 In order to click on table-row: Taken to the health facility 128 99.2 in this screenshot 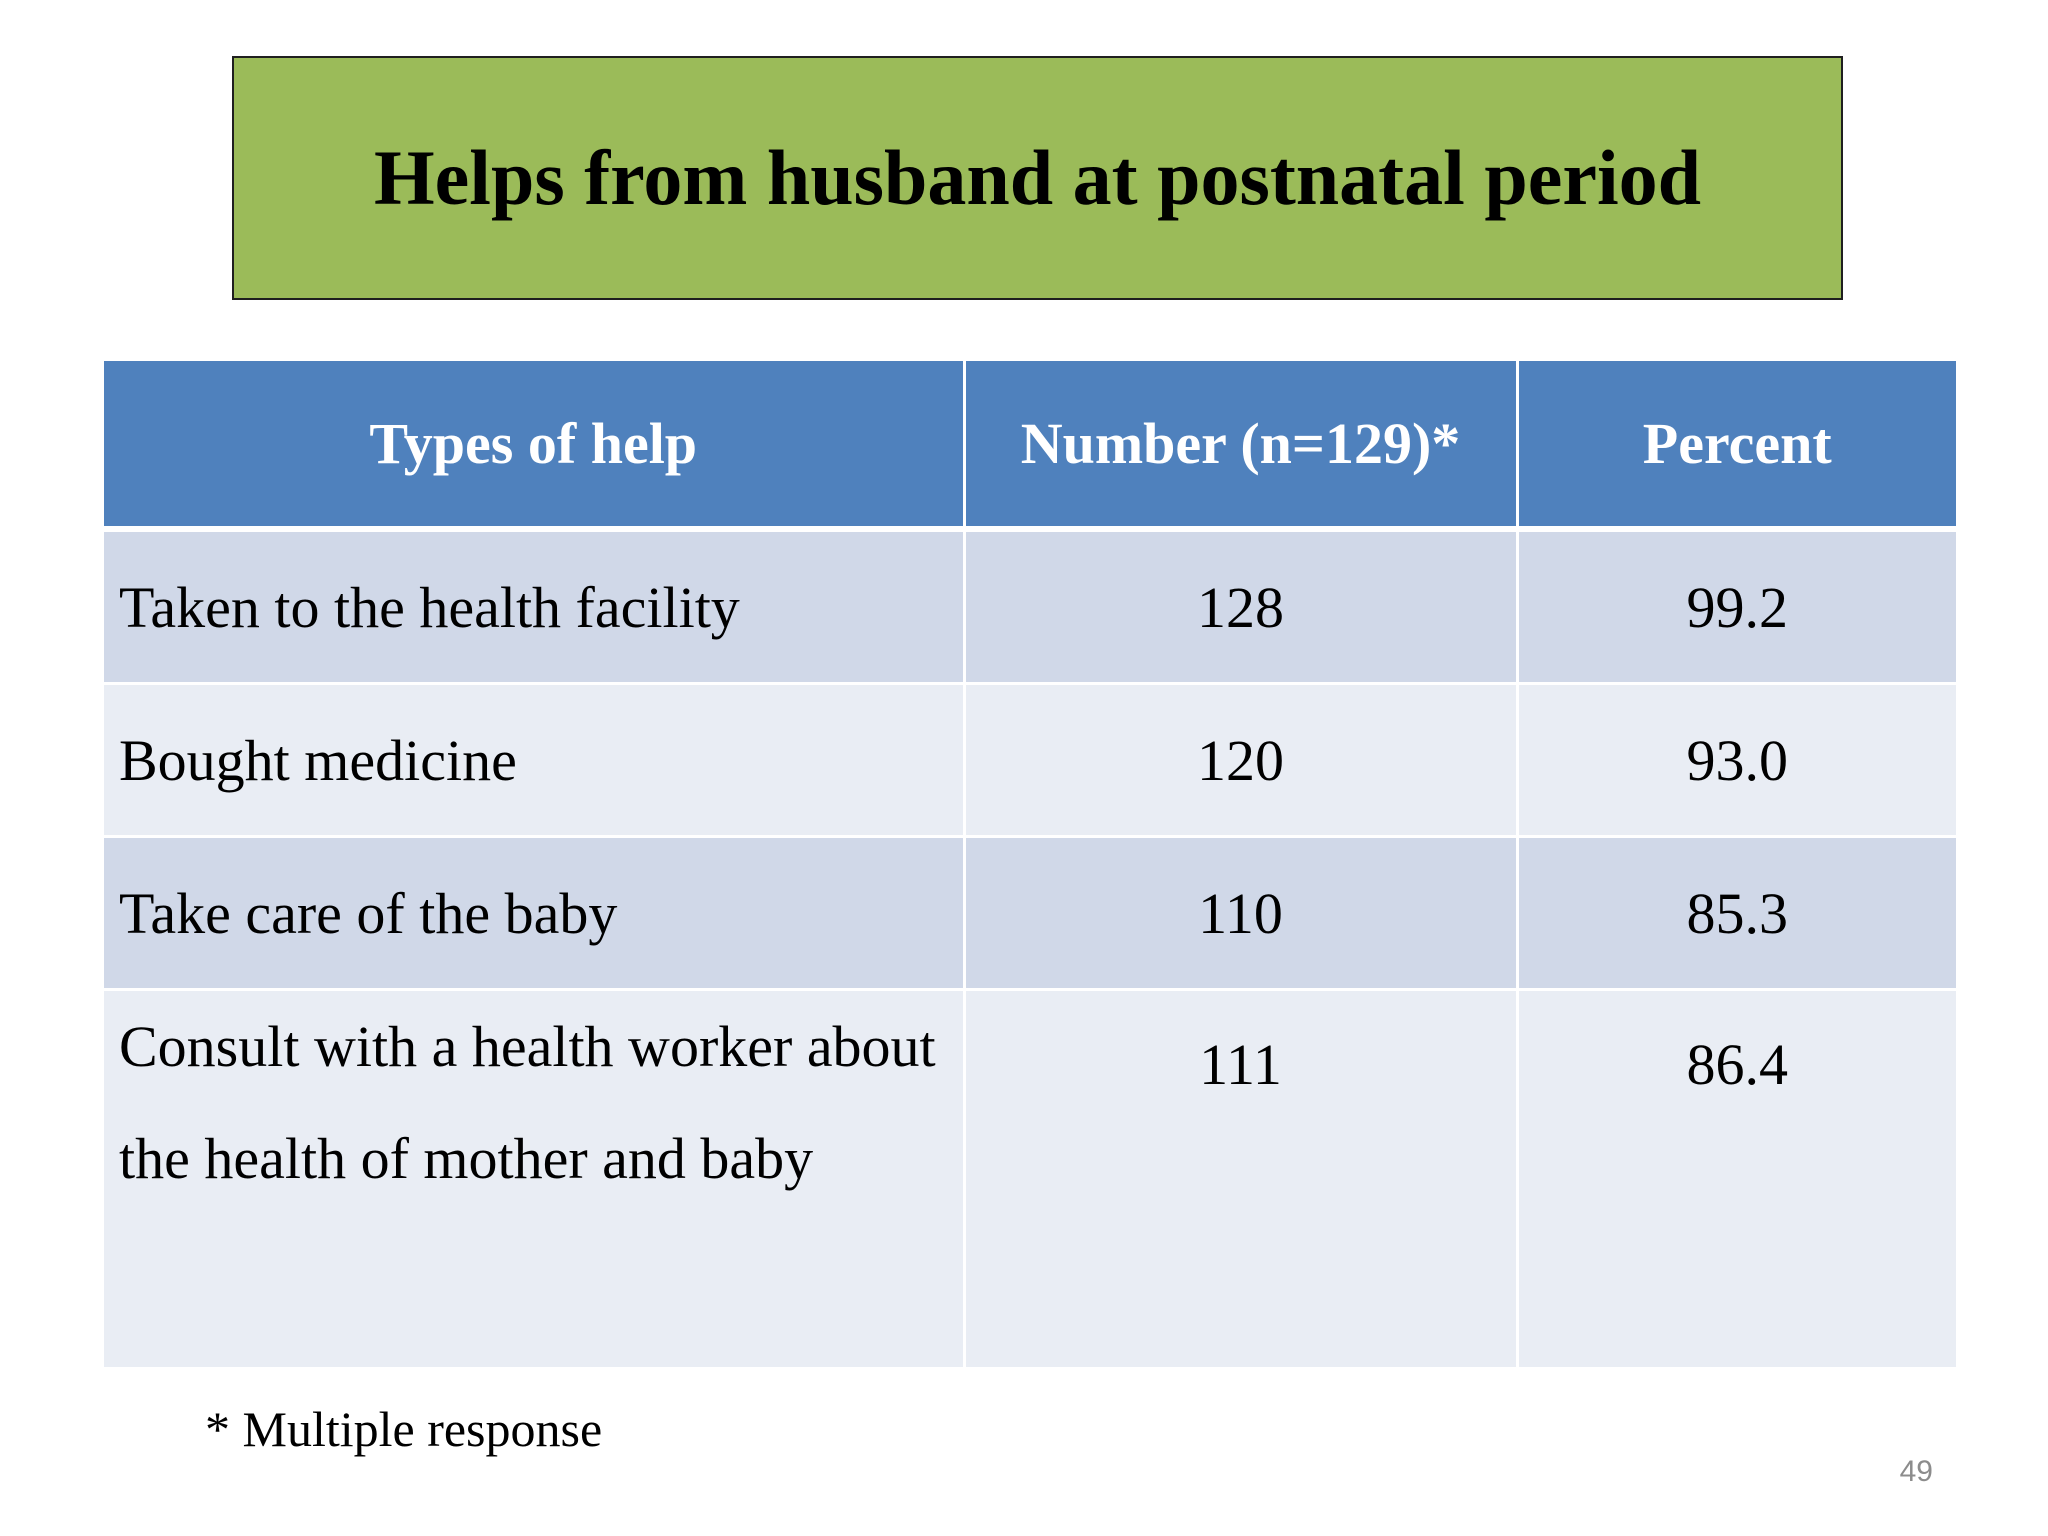, I will do `click(1030, 607)`.